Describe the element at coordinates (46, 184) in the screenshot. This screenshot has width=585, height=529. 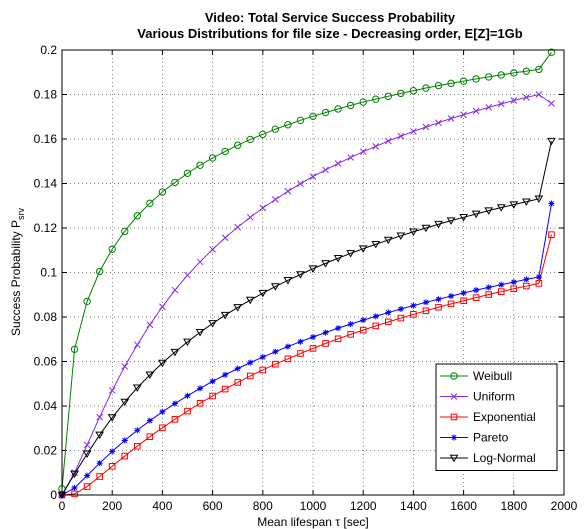
I see `y-tick-label: 0.14` at that location.